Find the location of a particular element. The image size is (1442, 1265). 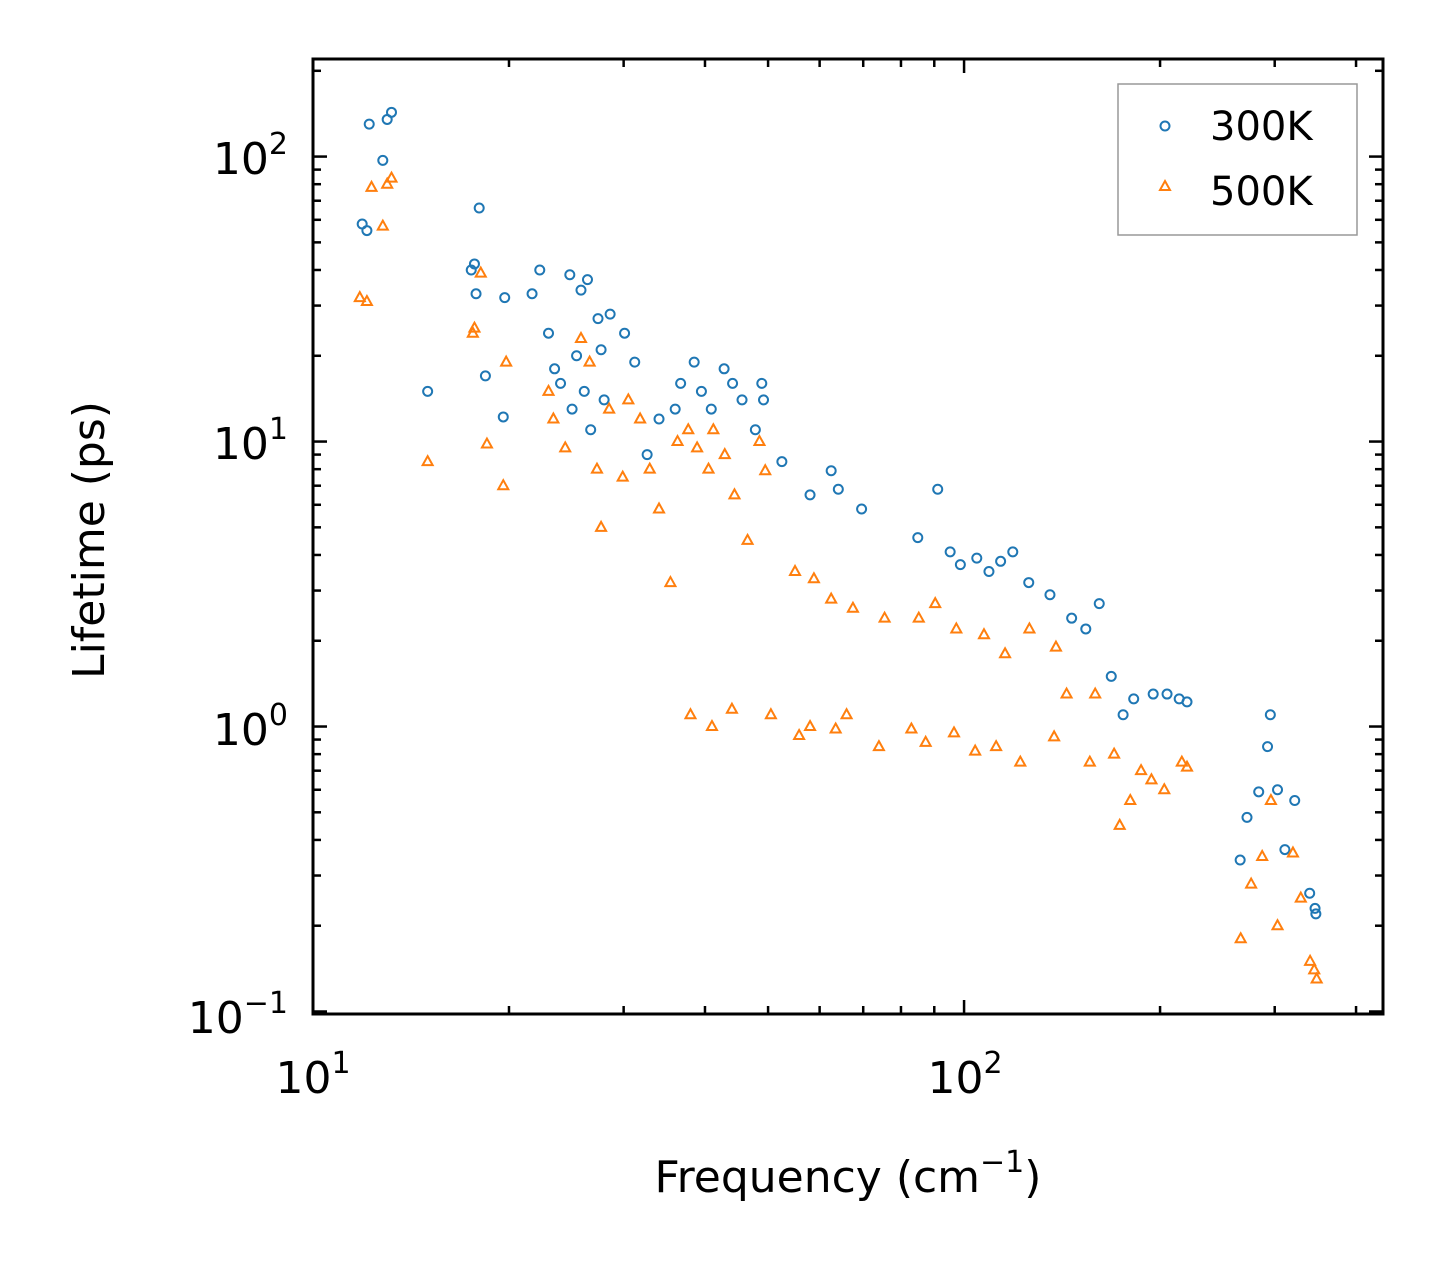

x-axis-label-sup: −1 is located at coordinates (1002, 1162).